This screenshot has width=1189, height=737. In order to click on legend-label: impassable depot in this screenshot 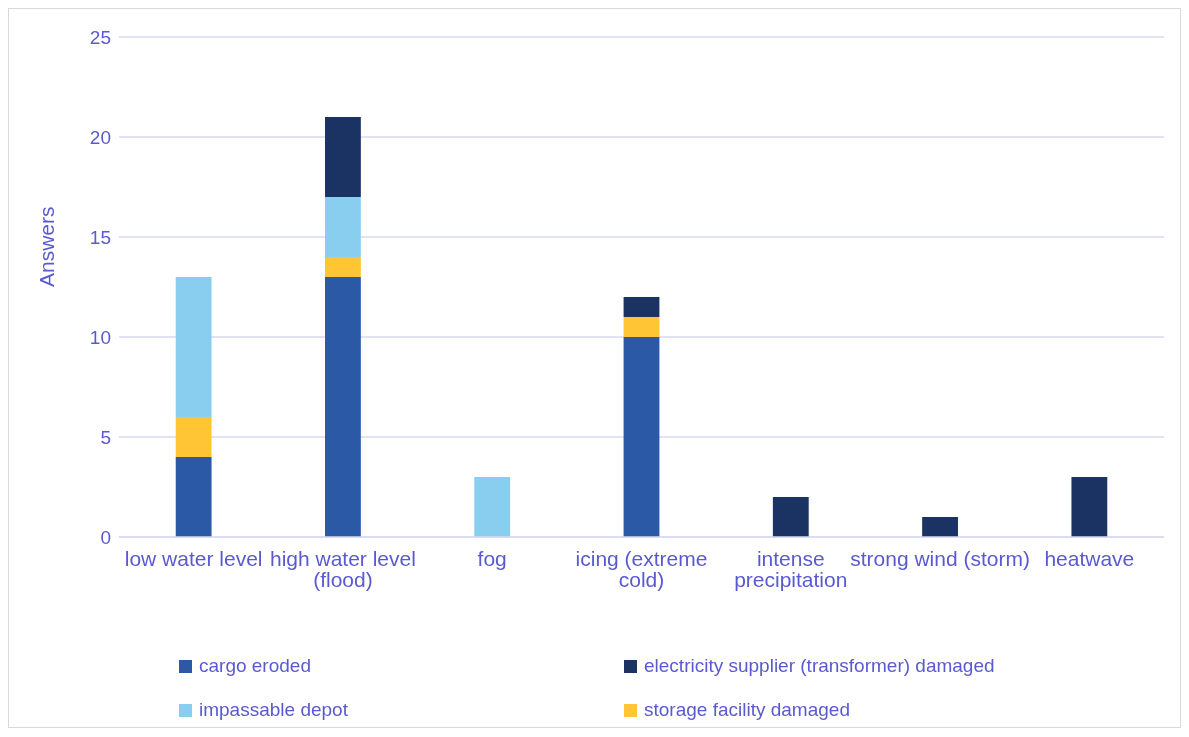, I will do `click(273, 710)`.